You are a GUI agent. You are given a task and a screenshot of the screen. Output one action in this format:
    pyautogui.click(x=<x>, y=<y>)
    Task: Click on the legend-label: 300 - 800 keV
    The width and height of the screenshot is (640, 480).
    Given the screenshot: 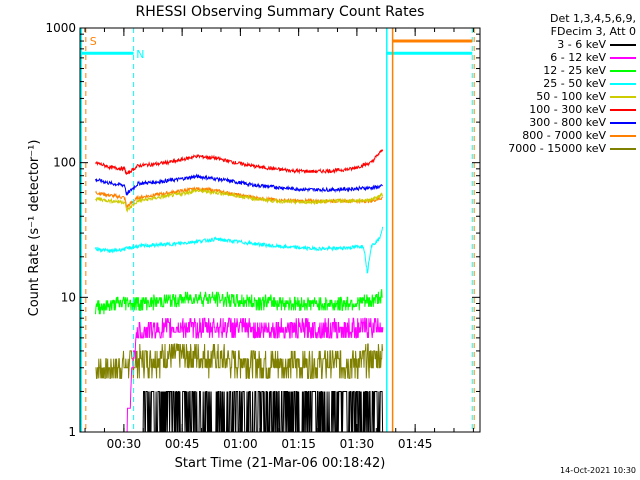 What is the action you would take?
    pyautogui.click(x=567, y=122)
    